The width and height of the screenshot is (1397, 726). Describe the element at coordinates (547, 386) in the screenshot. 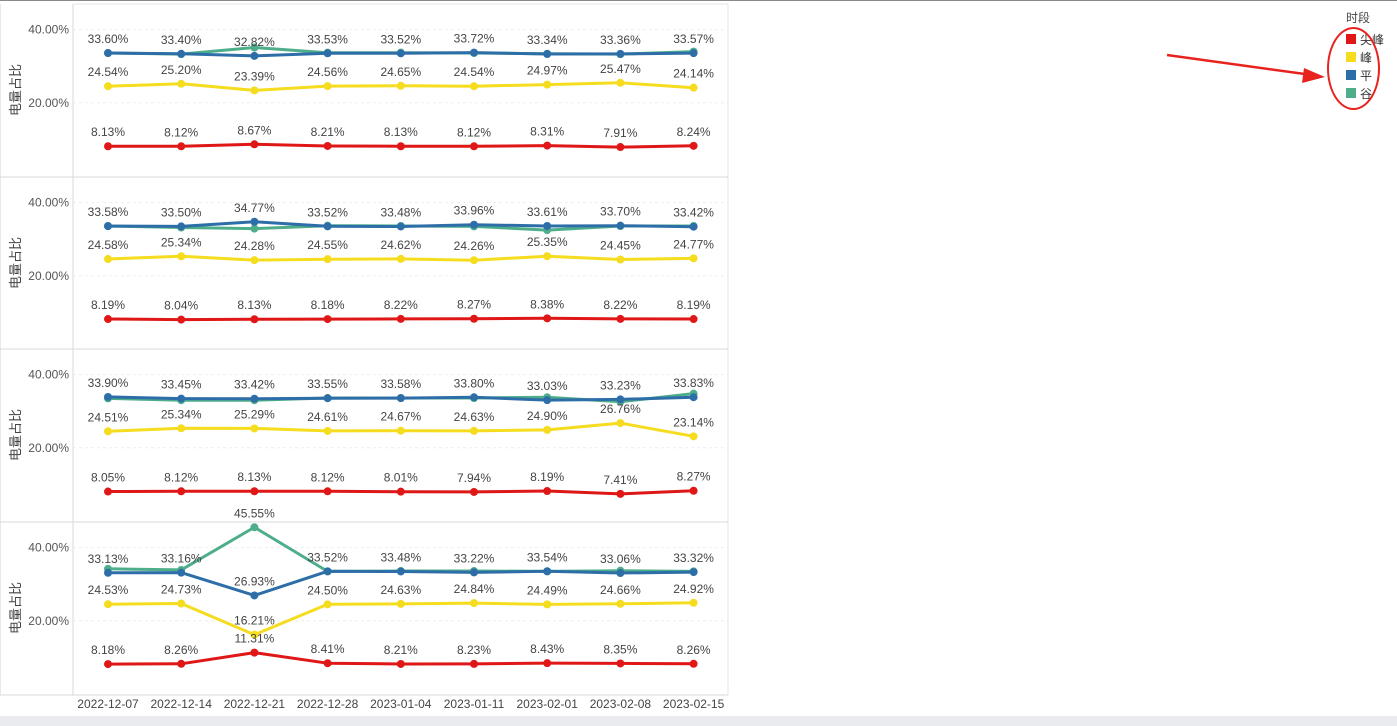

I see `data-label: 33.03%` at that location.